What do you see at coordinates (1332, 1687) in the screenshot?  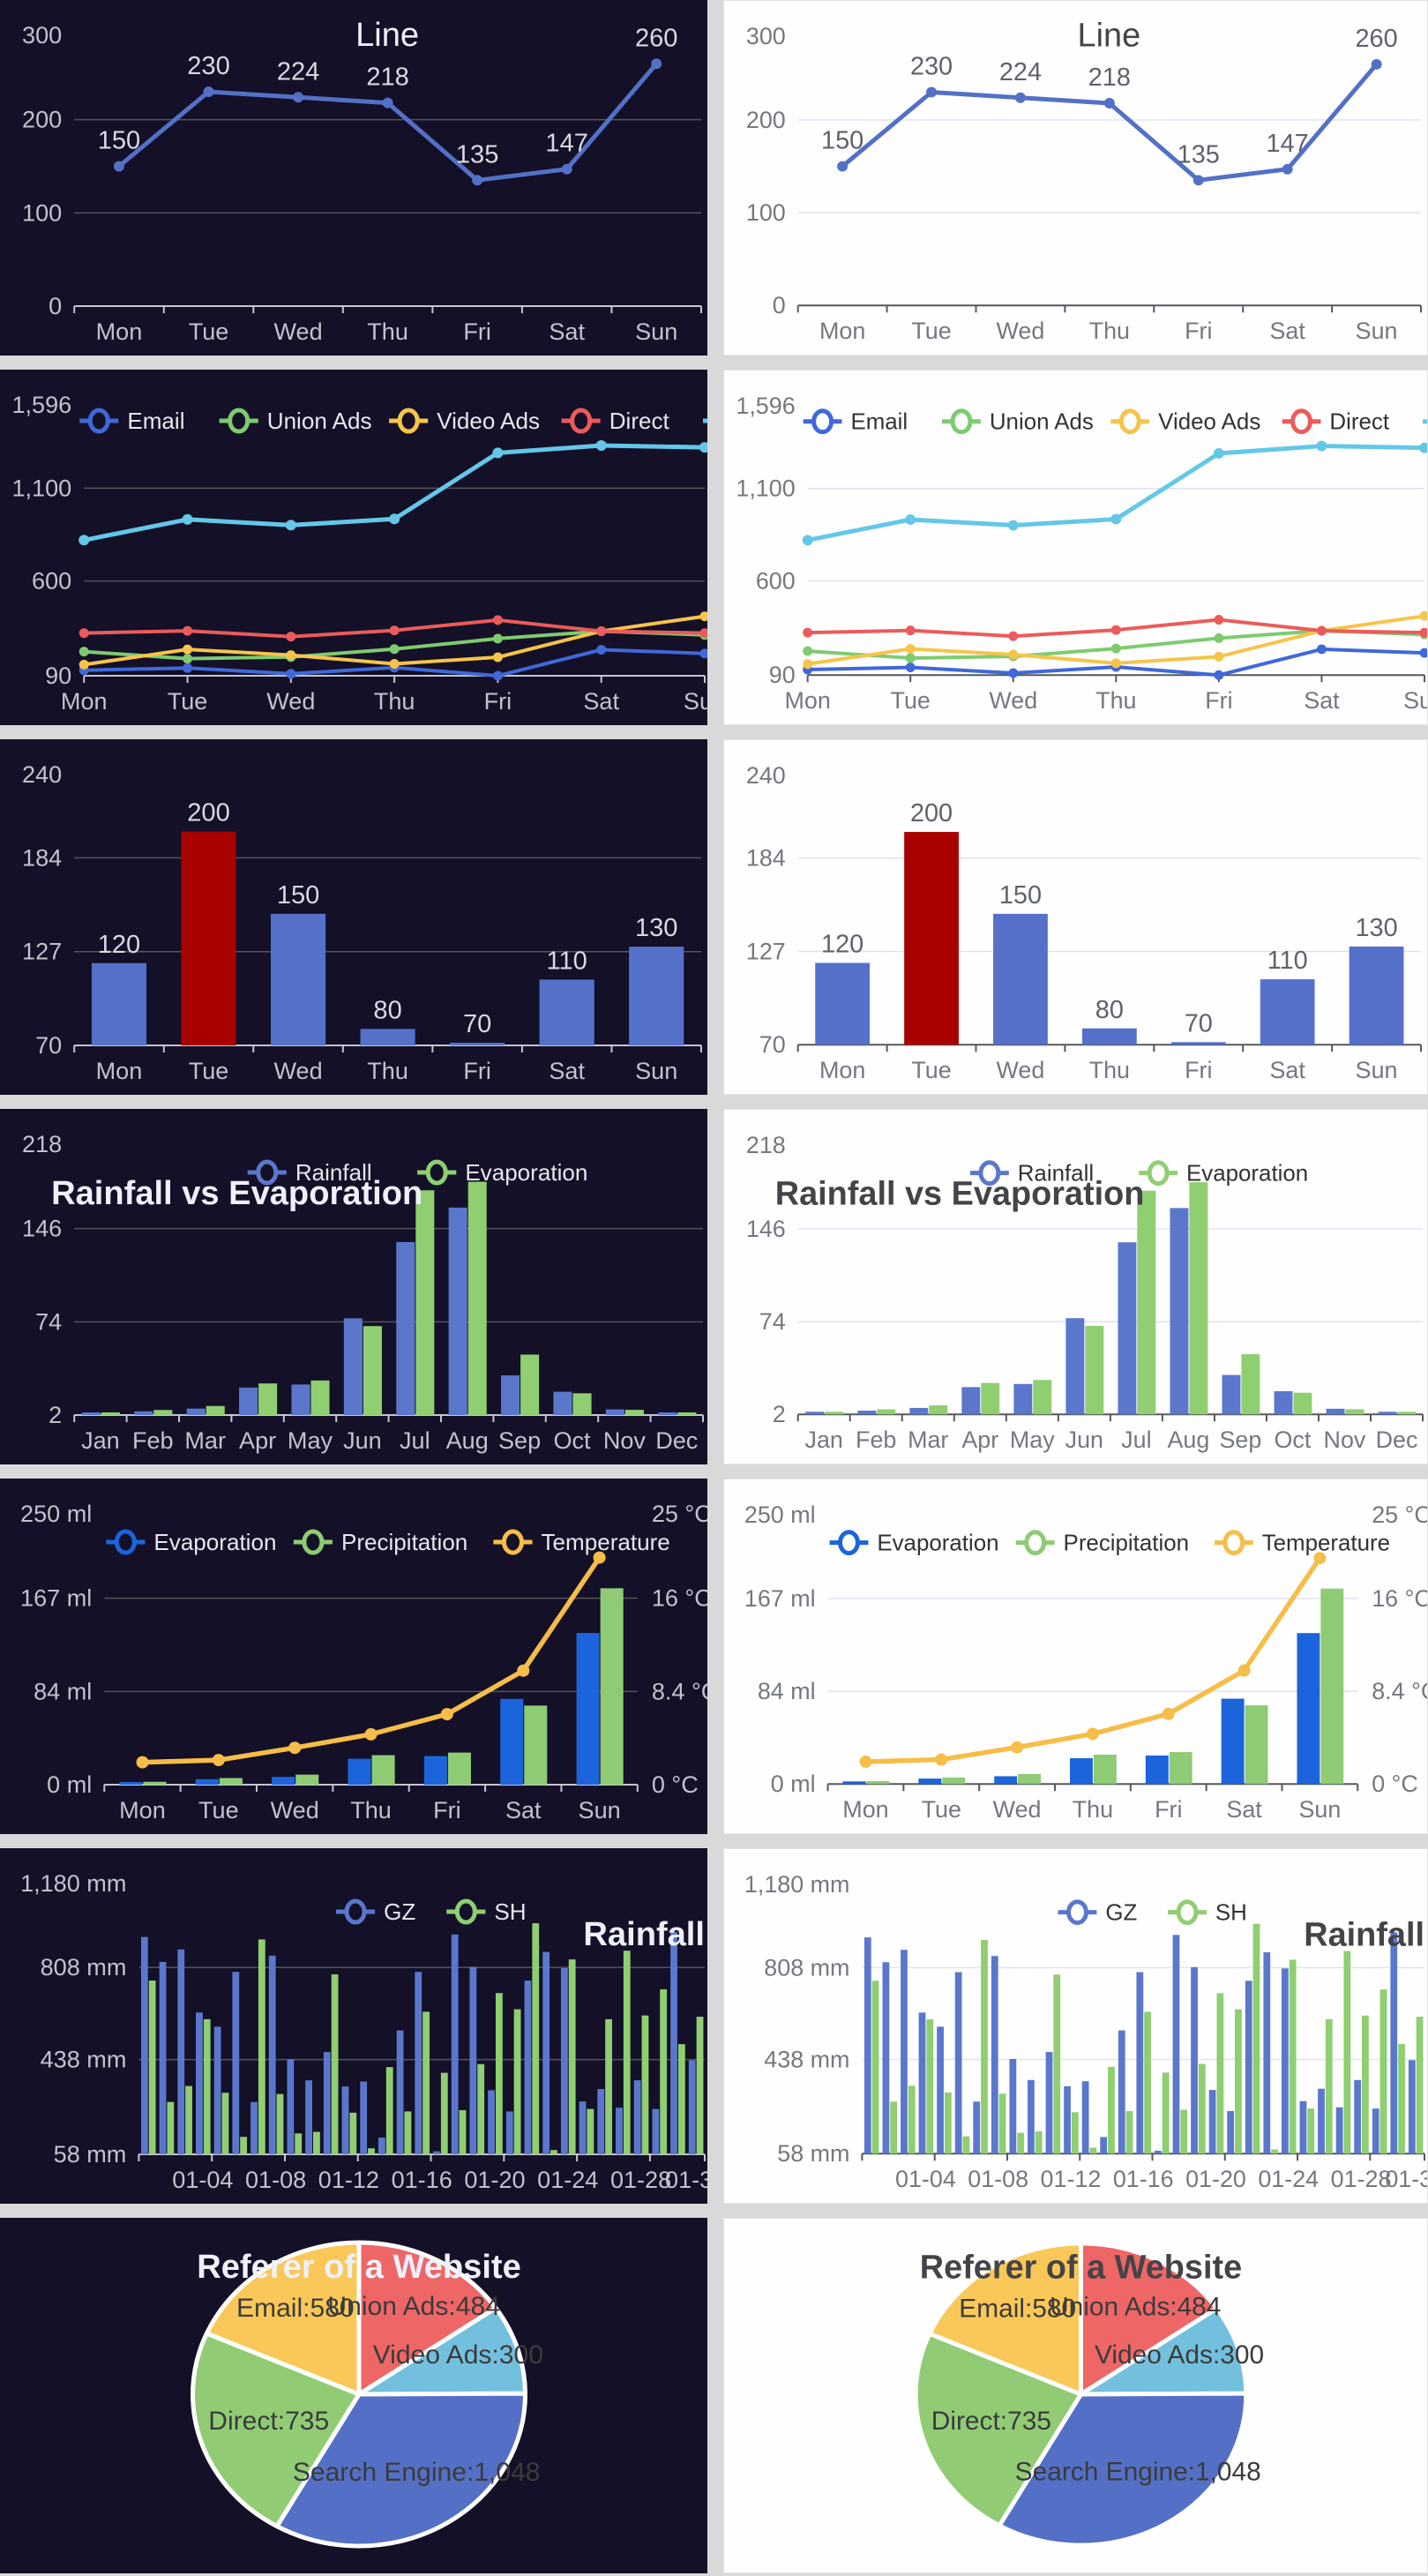 I see `bar-Precipitation` at bounding box center [1332, 1687].